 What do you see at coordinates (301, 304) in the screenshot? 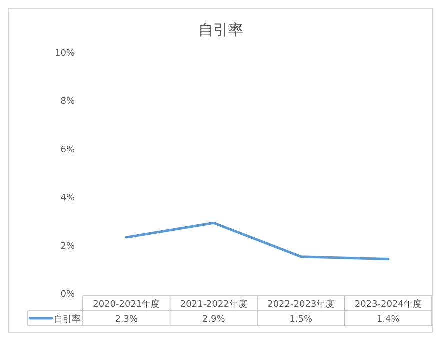
I see `x-tick-label: 2022-2023年度` at bounding box center [301, 304].